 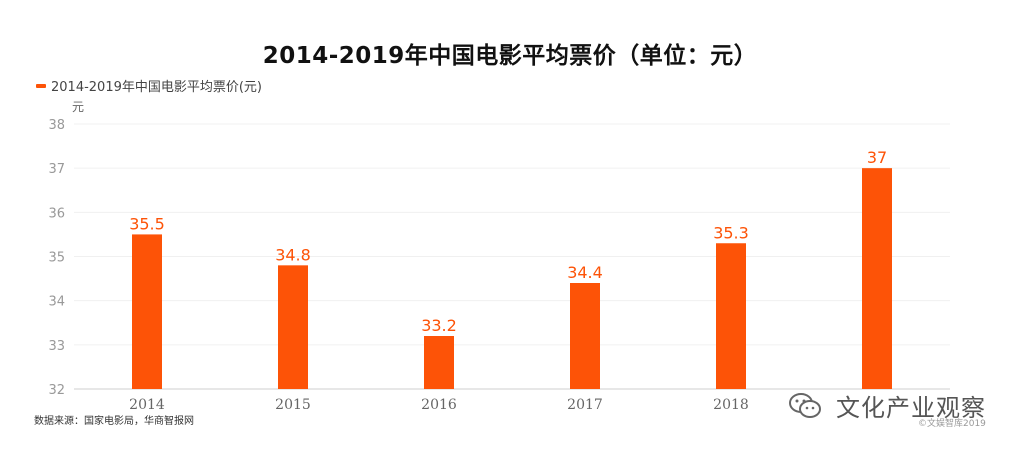 I want to click on data-label: 37, so click(x=877, y=157).